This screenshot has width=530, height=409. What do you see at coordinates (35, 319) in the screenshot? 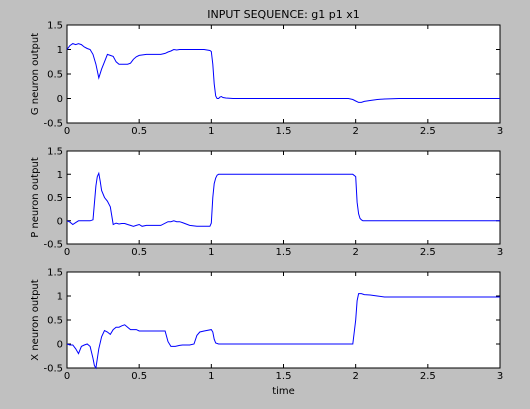
I see `y-axis-label: X neuron output` at bounding box center [35, 319].